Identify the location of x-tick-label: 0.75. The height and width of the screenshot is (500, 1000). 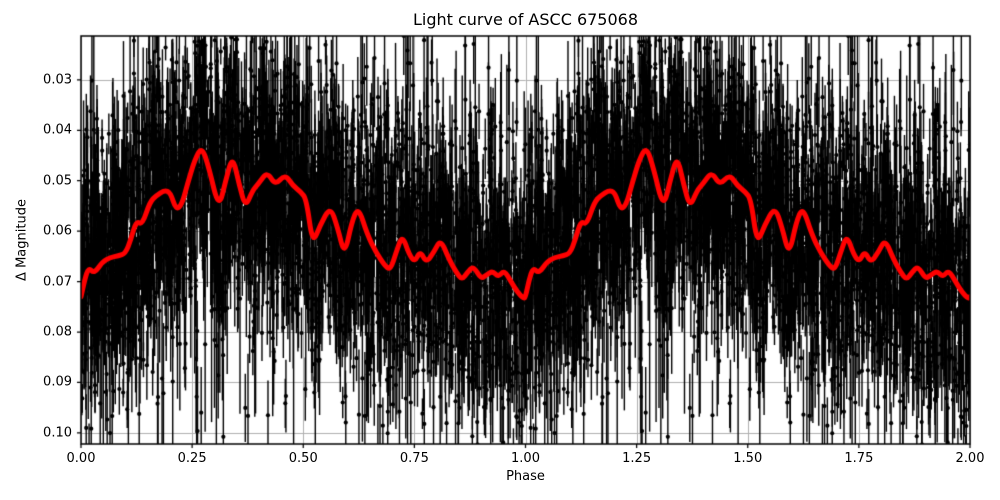
(414, 458).